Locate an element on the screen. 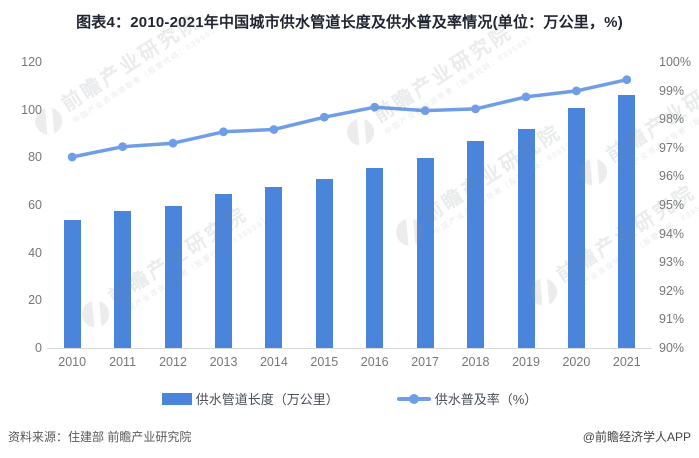 This screenshot has width=699, height=458. y-axis-right-tick-label: 94% is located at coordinates (672, 233).